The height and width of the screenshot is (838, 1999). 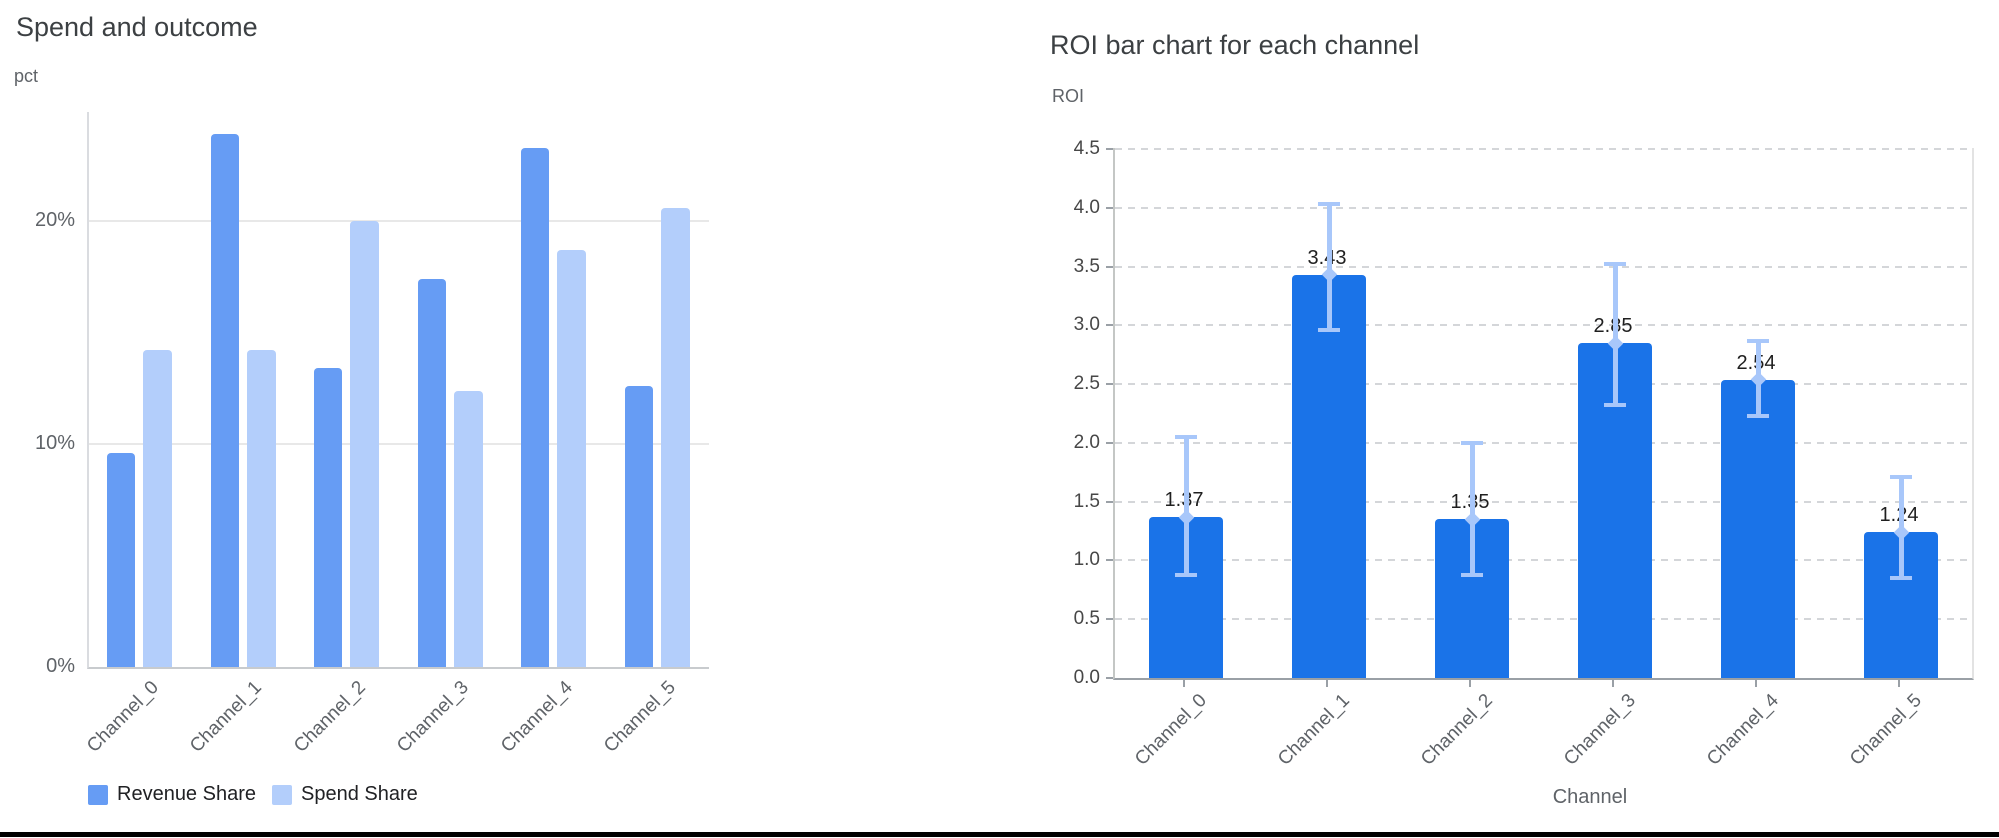 What do you see at coordinates (1109, 560) in the screenshot?
I see `y-tick-mark-1.0` at bounding box center [1109, 560].